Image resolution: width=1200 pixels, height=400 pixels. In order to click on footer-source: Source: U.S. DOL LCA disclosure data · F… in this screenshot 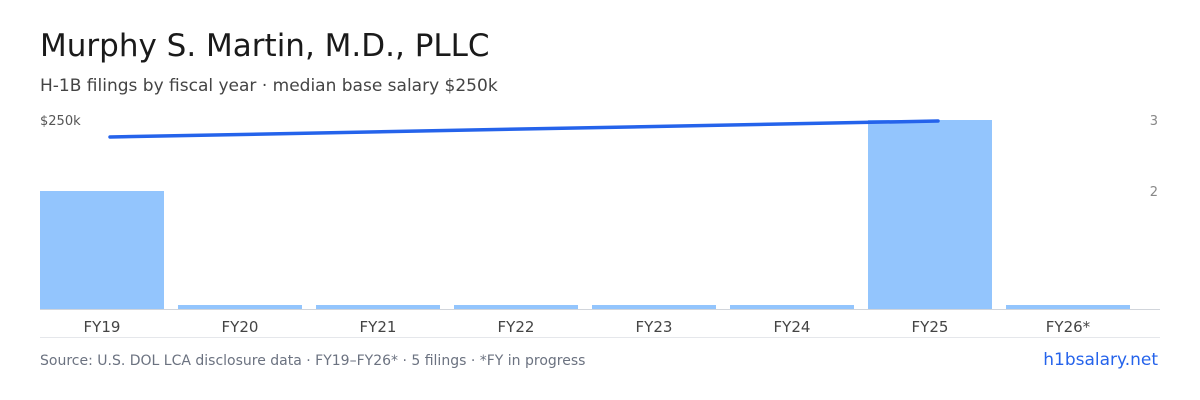, I will do `click(313, 361)`.